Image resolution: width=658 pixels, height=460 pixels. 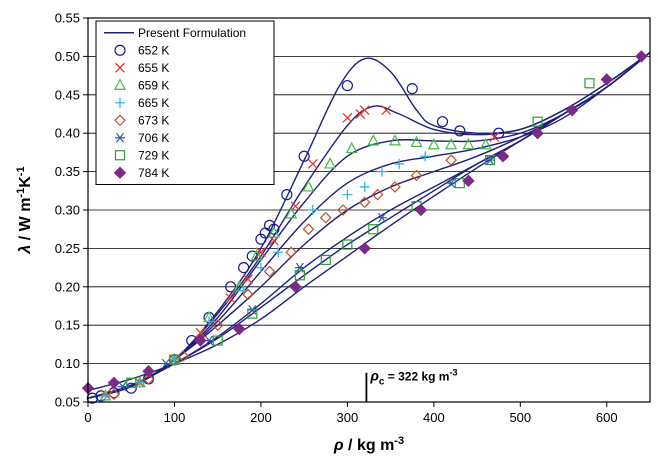 I want to click on annotation-symbol: ρ, so click(x=374, y=375).